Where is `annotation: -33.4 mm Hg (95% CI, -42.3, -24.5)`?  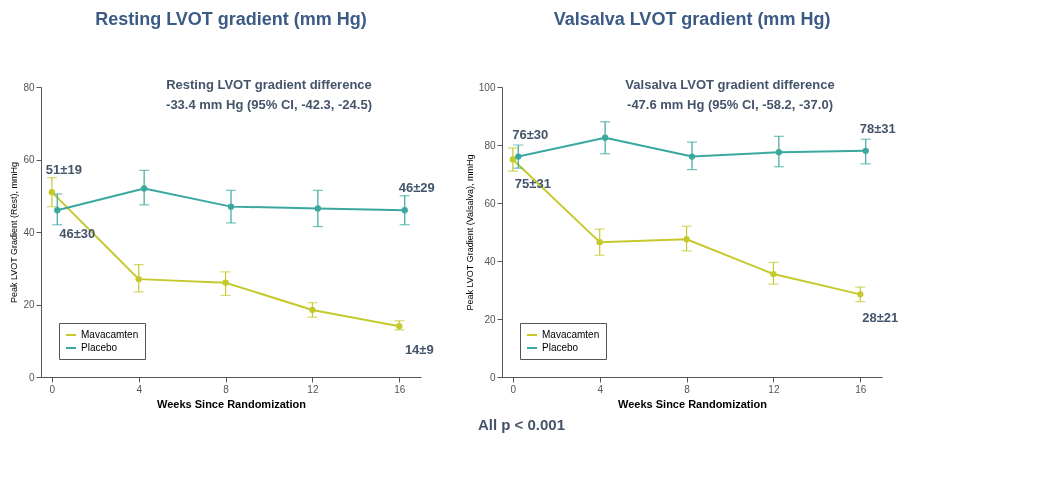
annotation: -33.4 mm Hg (95% CI, -42.3, -24.5) is located at coordinates (269, 104).